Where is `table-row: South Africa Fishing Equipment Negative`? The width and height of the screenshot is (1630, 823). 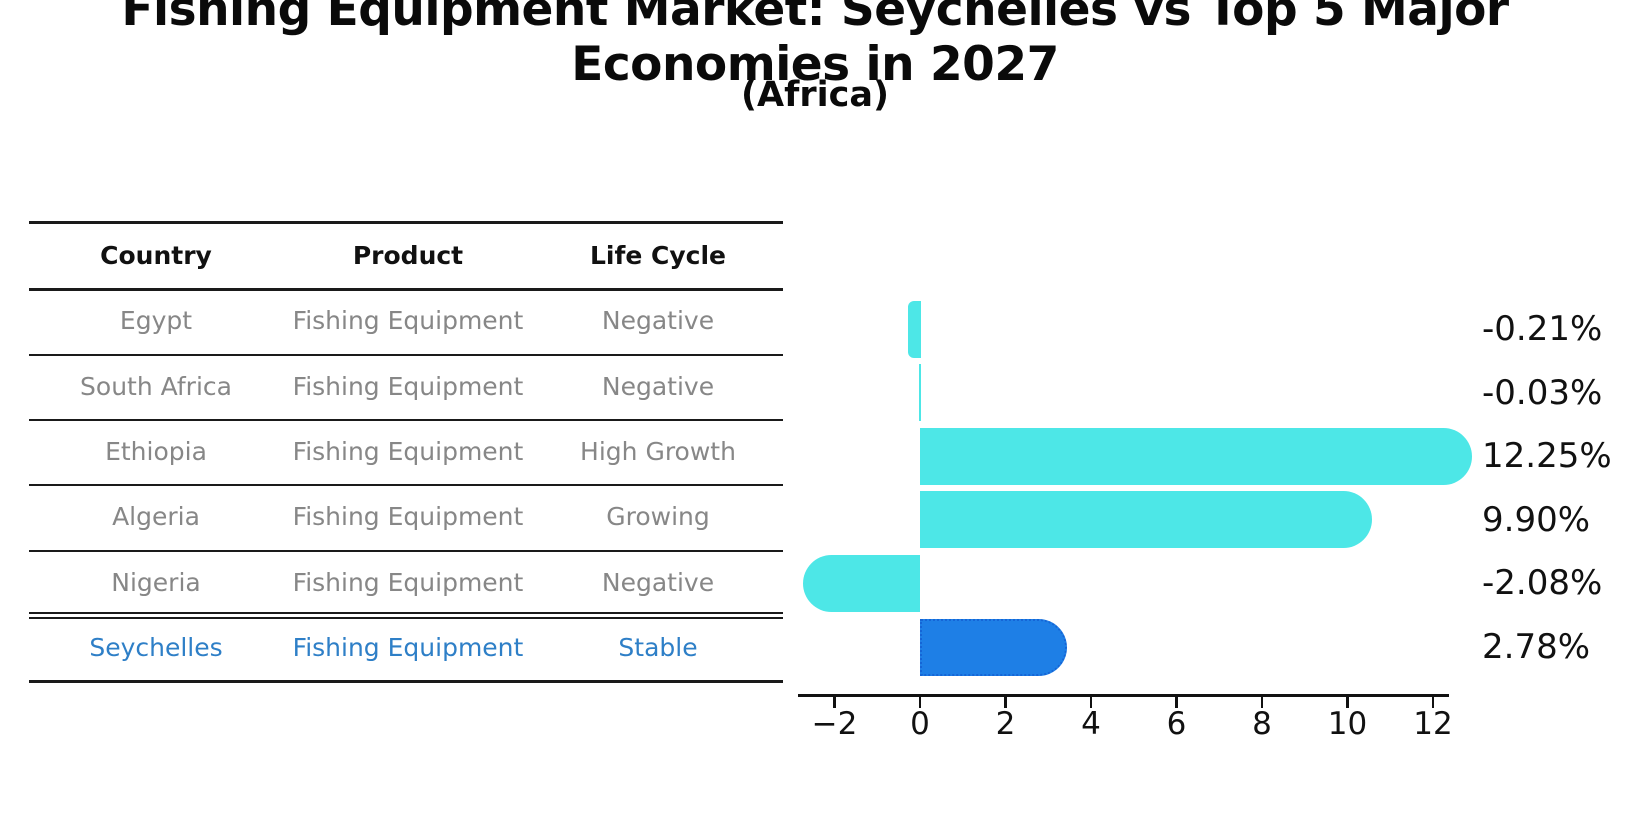 table-row: South Africa Fishing Equipment Negative is located at coordinates (406, 386).